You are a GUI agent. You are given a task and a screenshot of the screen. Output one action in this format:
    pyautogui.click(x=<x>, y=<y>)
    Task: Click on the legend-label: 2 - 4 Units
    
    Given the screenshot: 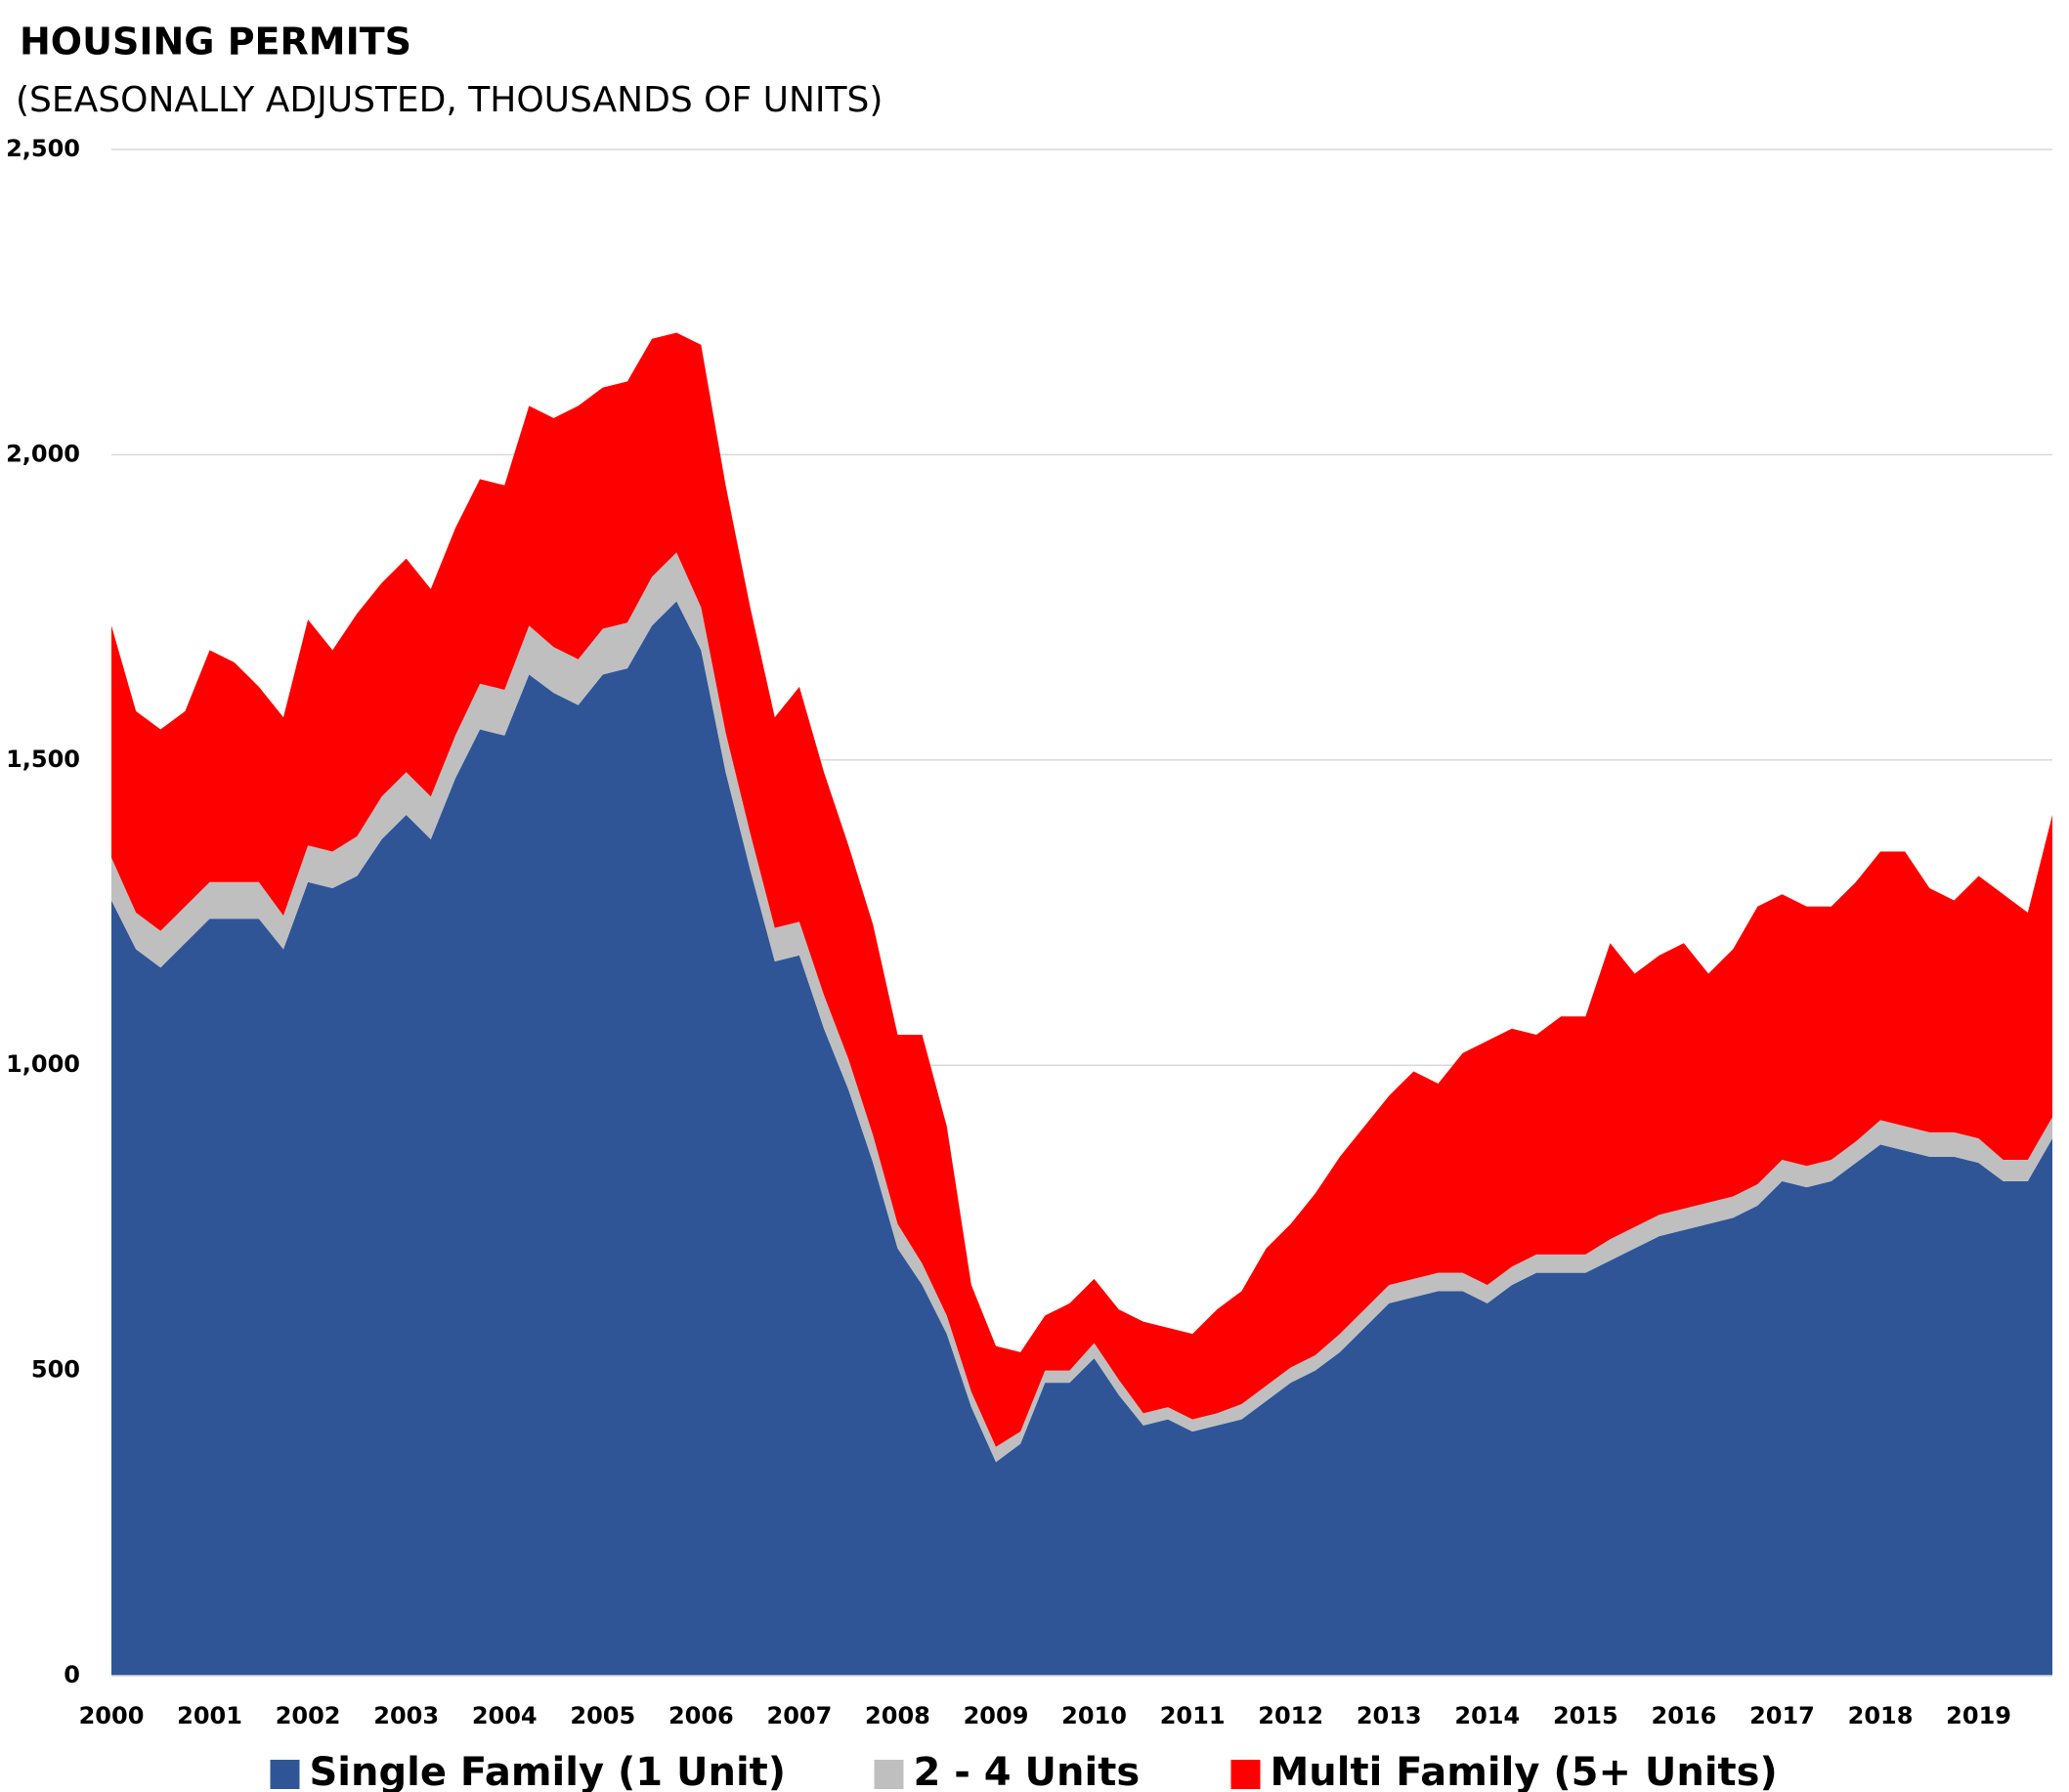 What is the action you would take?
    pyautogui.click(x=1027, y=1771)
    